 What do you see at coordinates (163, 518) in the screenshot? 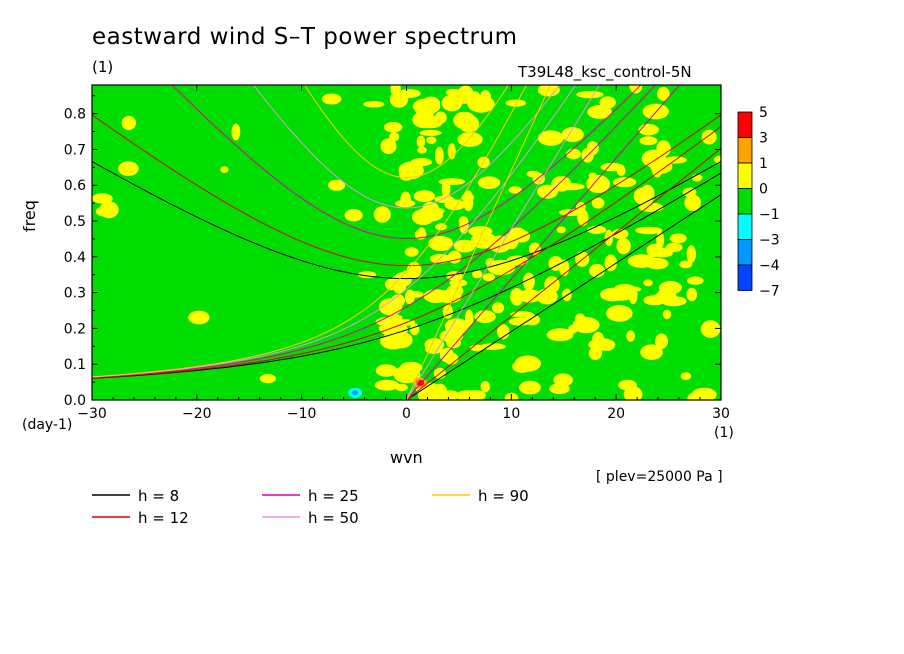
I see `legend-label: h = 12` at bounding box center [163, 518].